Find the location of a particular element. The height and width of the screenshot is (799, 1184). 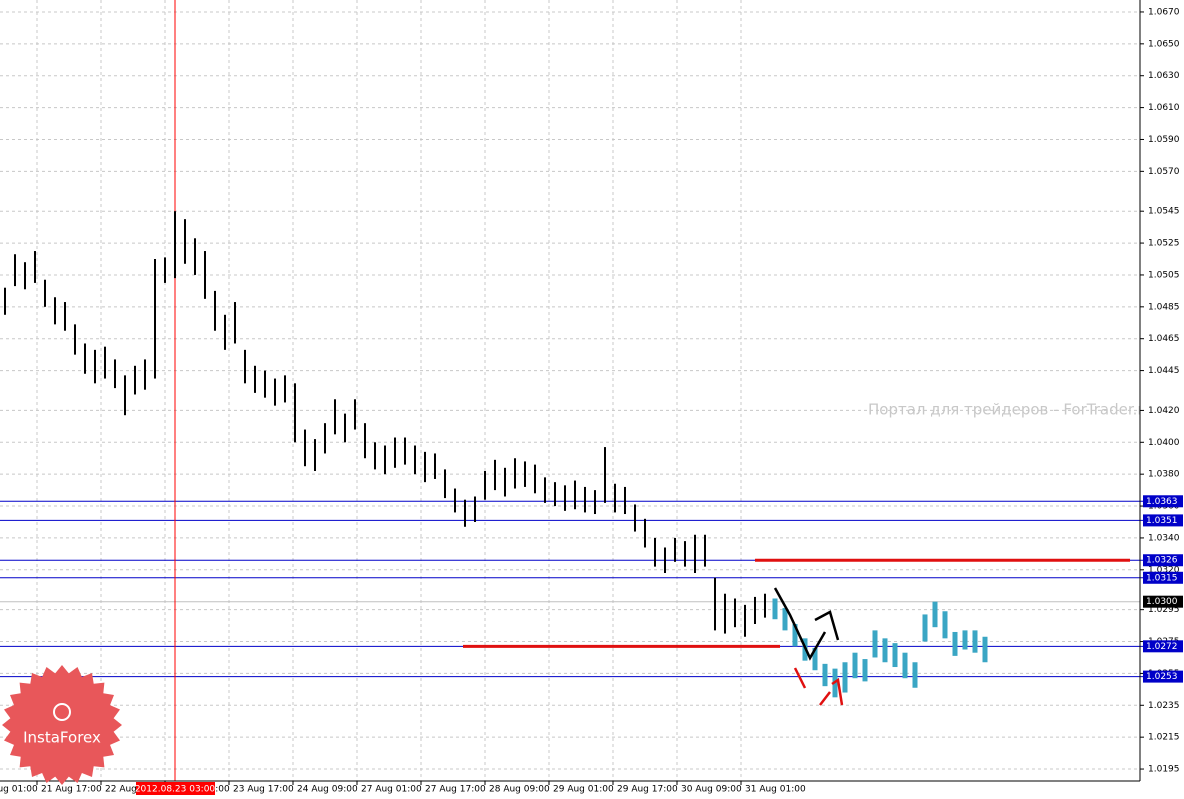

x-tick-label: 27 Aug 17:00 is located at coordinates (455, 790).